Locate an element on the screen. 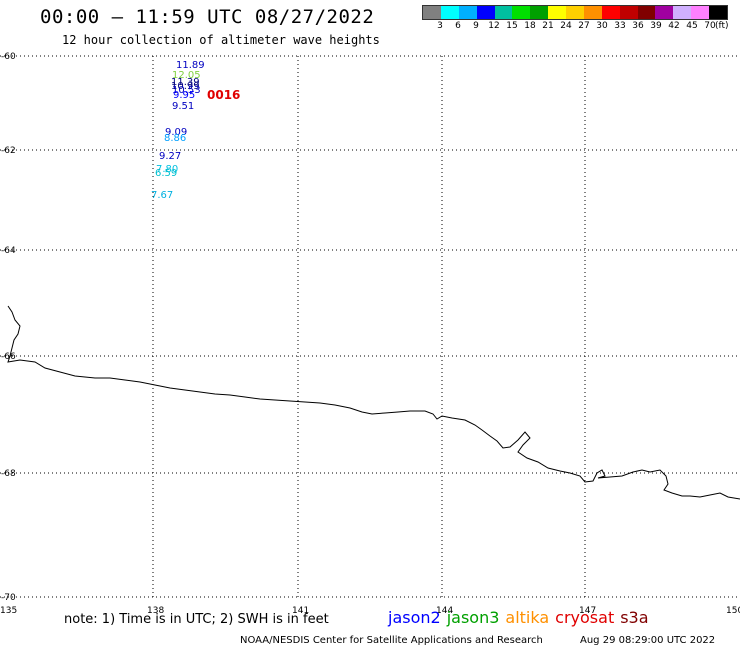  color-scale-label: 70 is located at coordinates (710, 26).